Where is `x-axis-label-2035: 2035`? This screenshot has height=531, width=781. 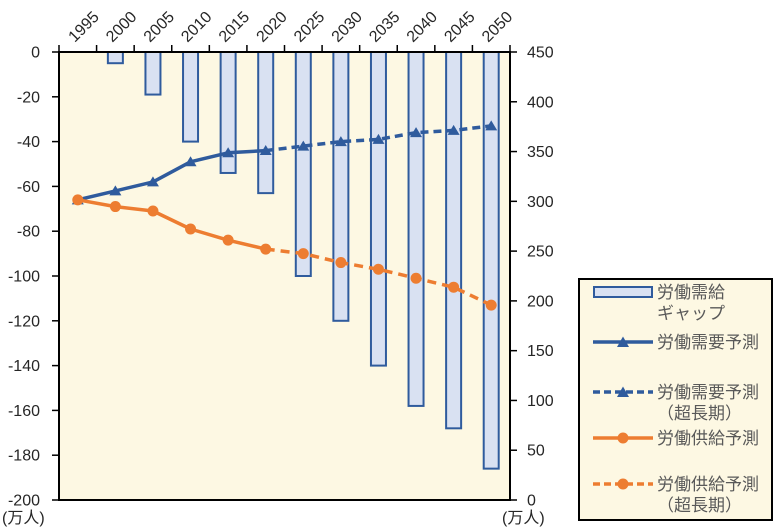
x-axis-label-2035: 2035 is located at coordinates (384, 27).